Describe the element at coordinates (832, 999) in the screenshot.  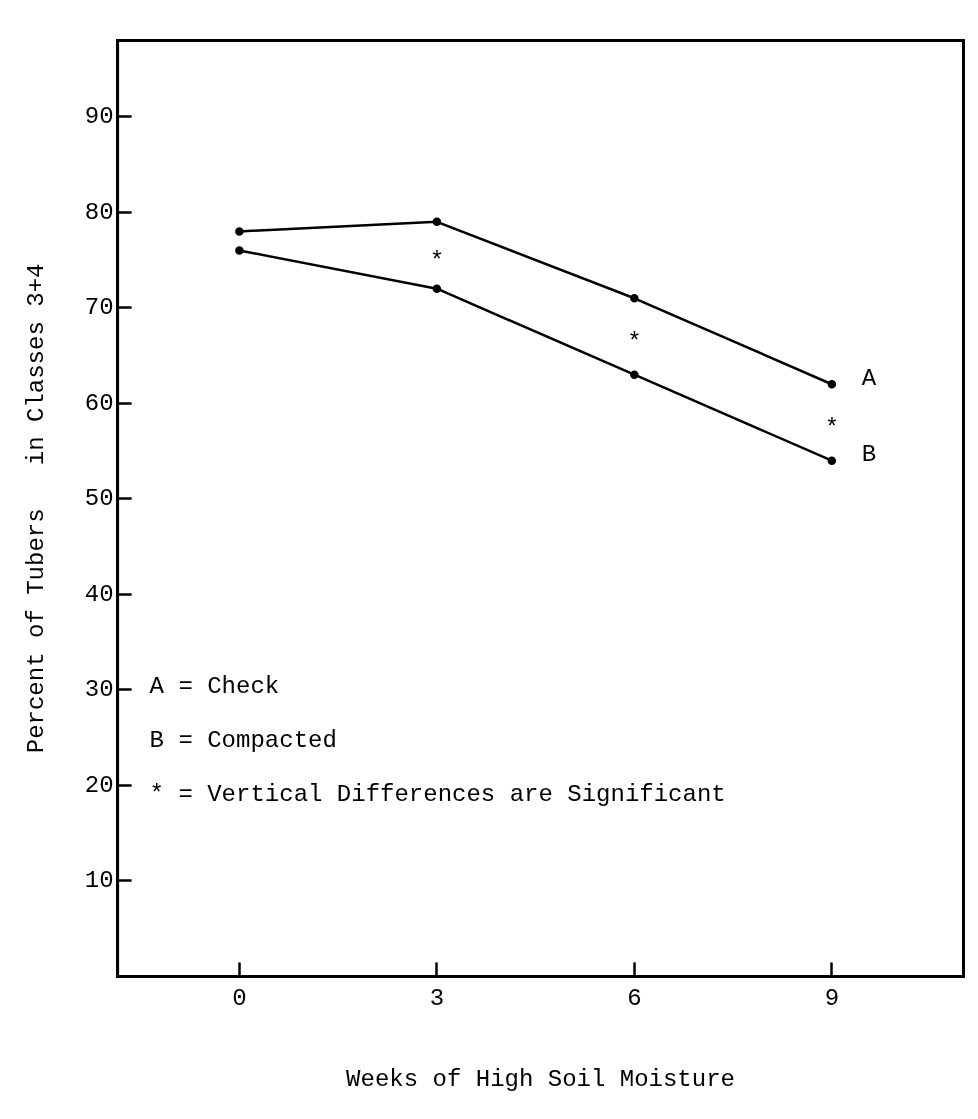
I see `x-tick-label: 9` at that location.